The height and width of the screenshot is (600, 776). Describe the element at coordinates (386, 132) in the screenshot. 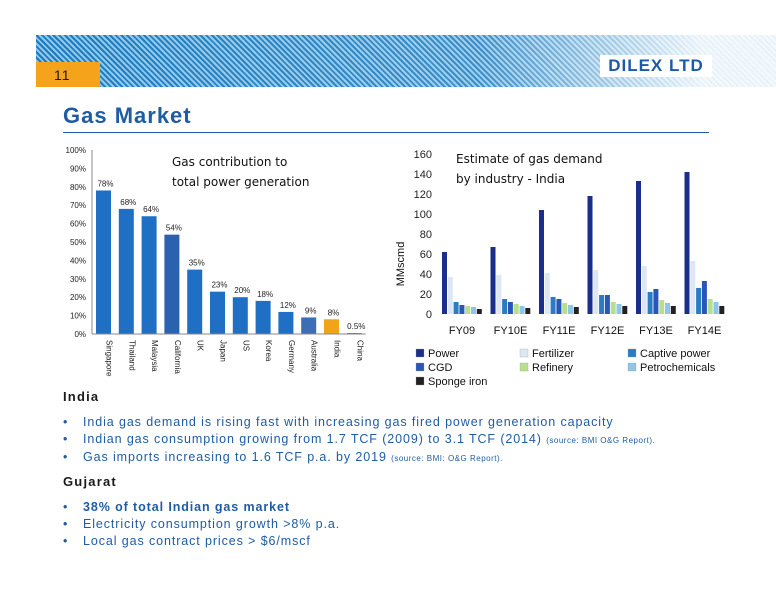

I see `title-divider` at that location.